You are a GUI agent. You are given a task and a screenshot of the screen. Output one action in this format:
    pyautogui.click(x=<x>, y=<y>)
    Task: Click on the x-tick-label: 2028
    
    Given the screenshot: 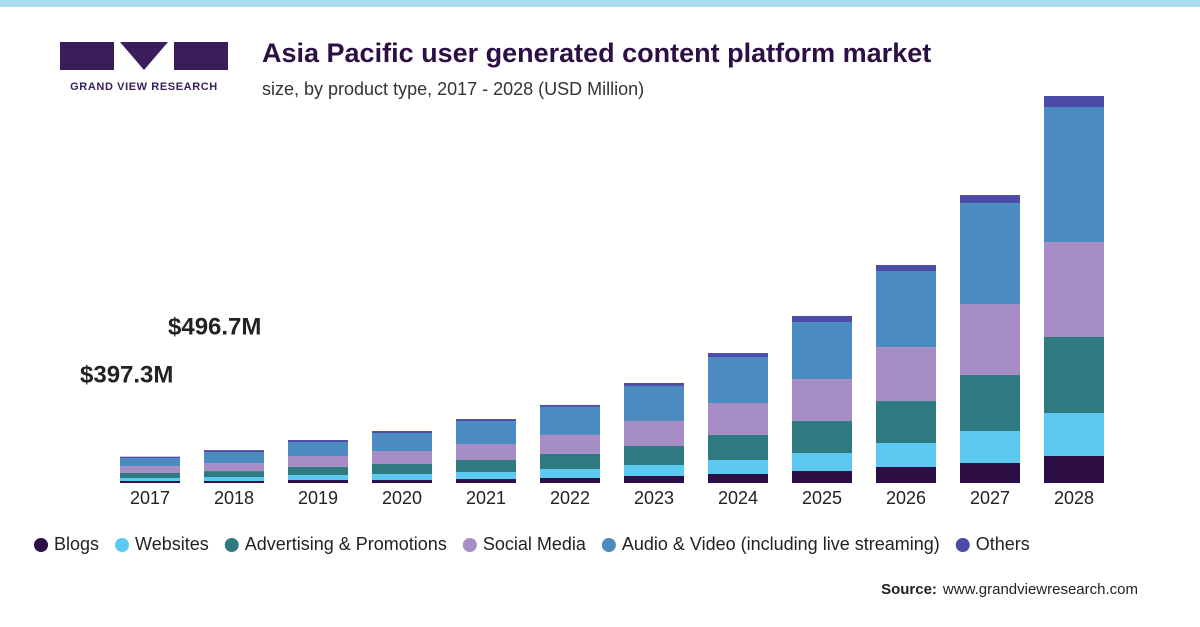 What is the action you would take?
    pyautogui.click(x=1074, y=498)
    